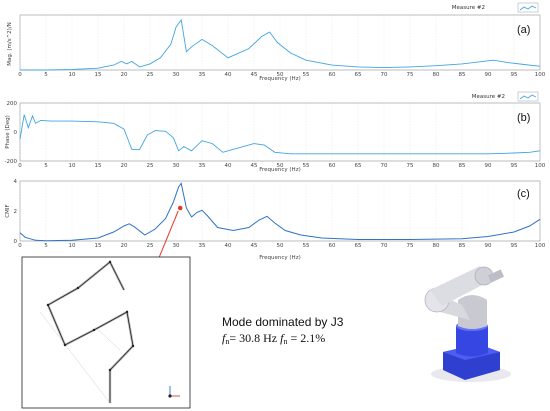 The image size is (550, 411). I want to click on mode-title: Mode dominated by J3, so click(283, 322).